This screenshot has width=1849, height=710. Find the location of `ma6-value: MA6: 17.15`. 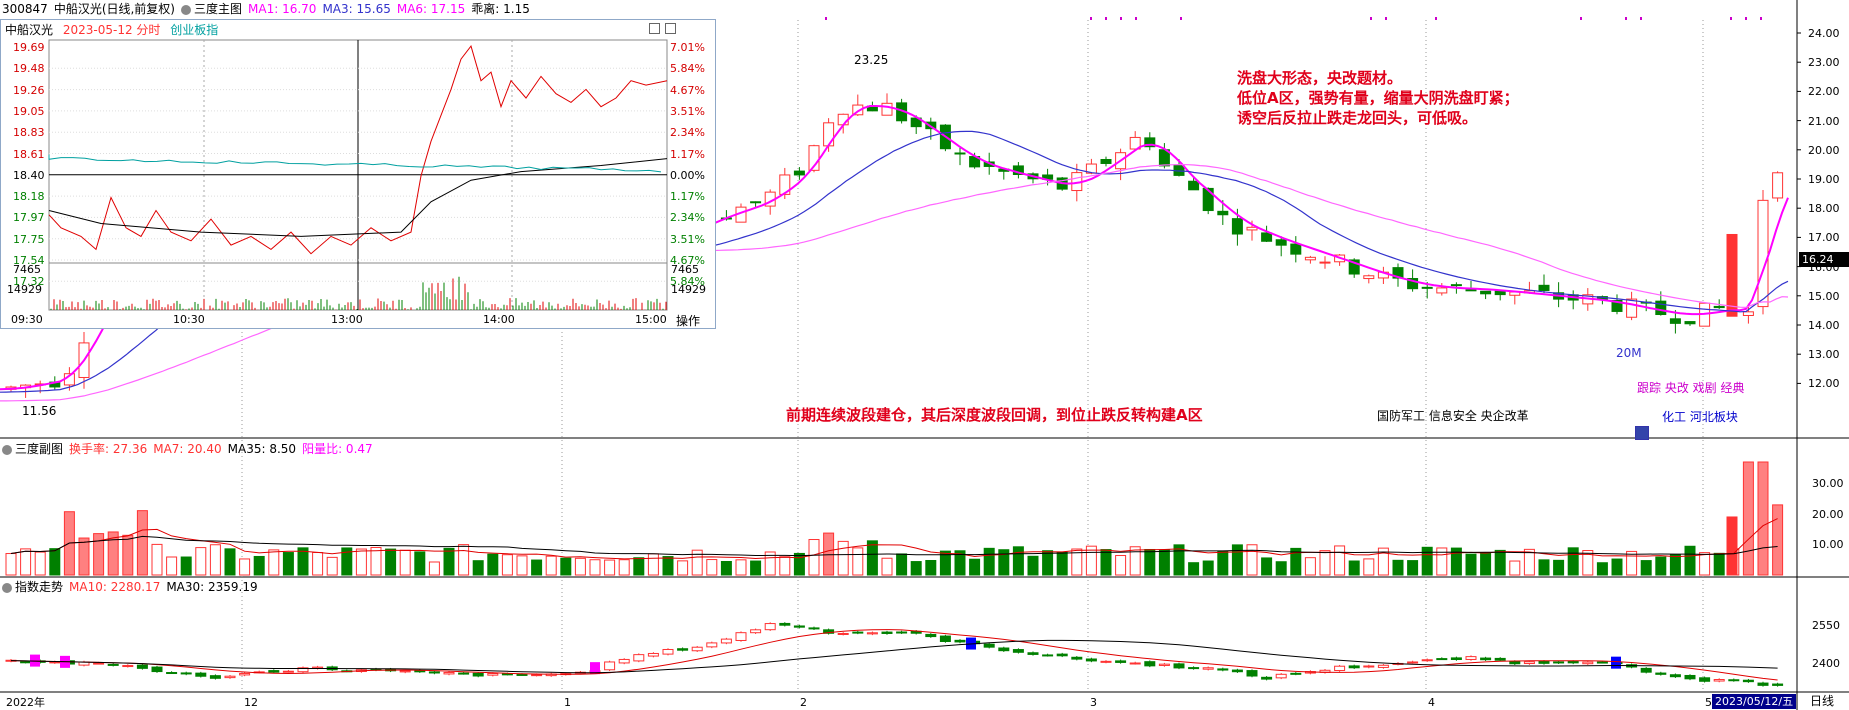

ma6-value: MA6: 17.15 is located at coordinates (431, 9).